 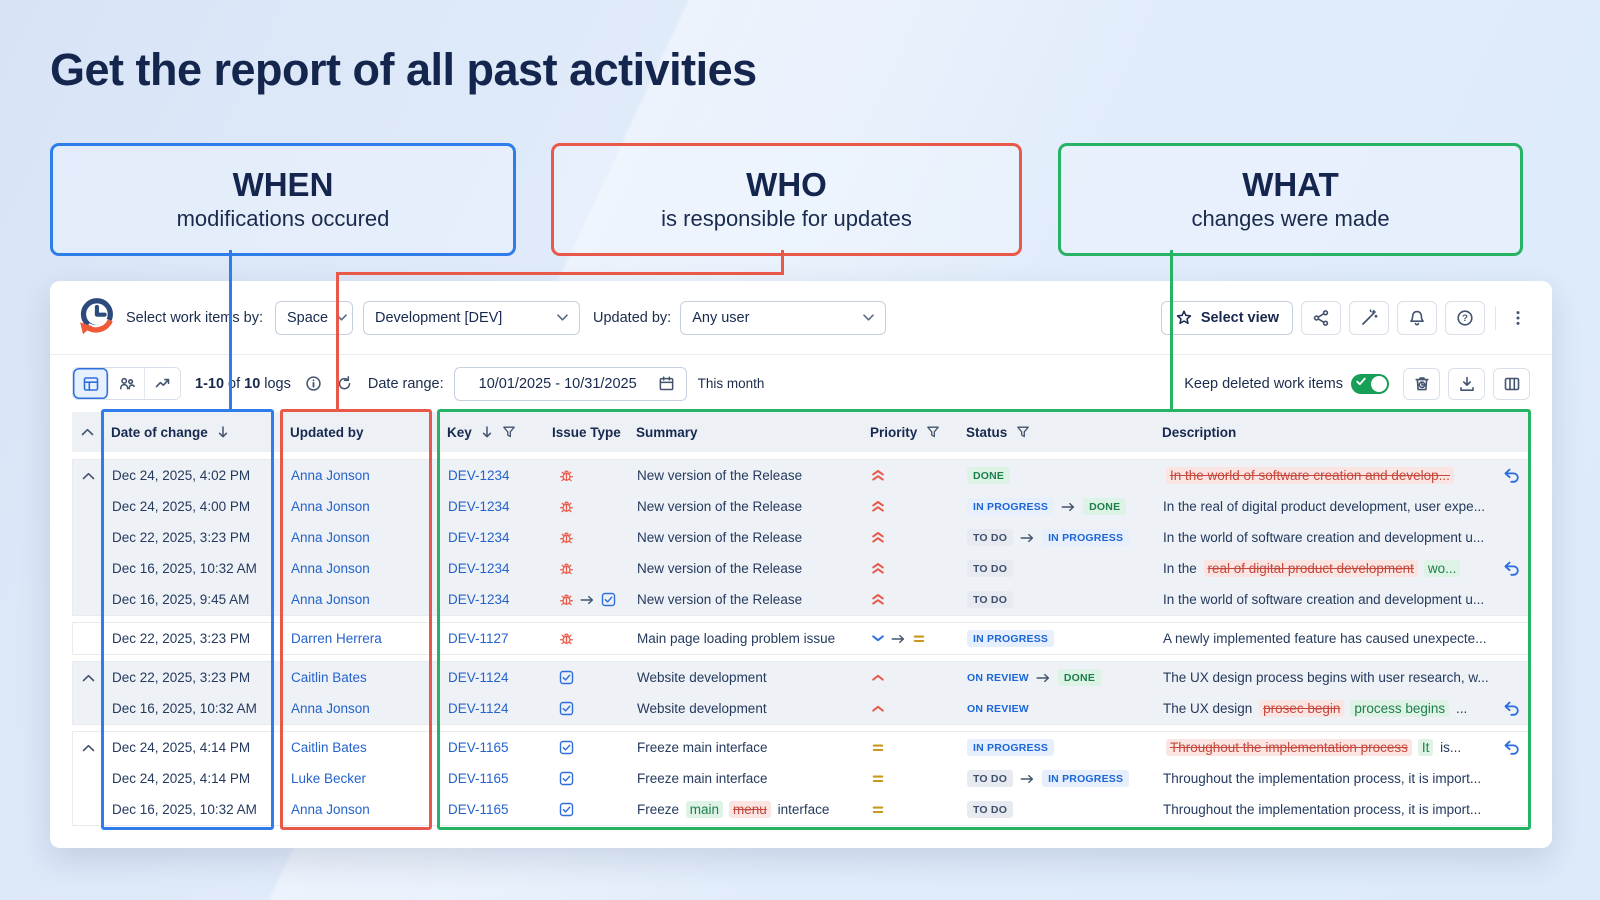 What do you see at coordinates (1057, 432) in the screenshot?
I see `col-status: Status` at bounding box center [1057, 432].